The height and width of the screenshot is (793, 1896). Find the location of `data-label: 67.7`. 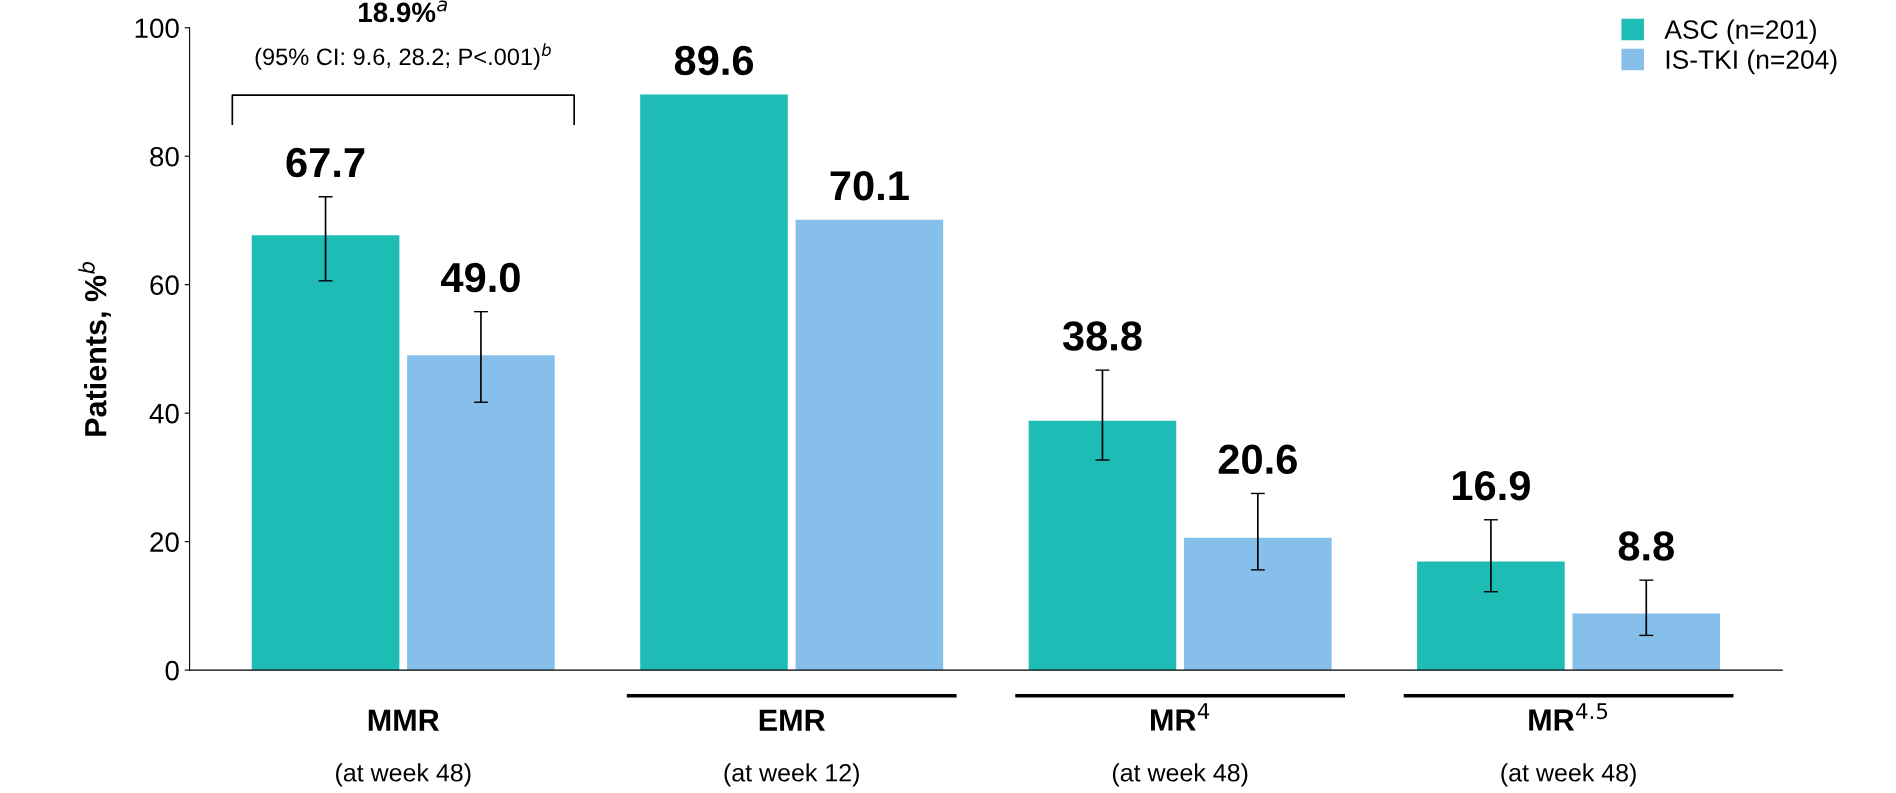

data-label: 67.7 is located at coordinates (325, 162).